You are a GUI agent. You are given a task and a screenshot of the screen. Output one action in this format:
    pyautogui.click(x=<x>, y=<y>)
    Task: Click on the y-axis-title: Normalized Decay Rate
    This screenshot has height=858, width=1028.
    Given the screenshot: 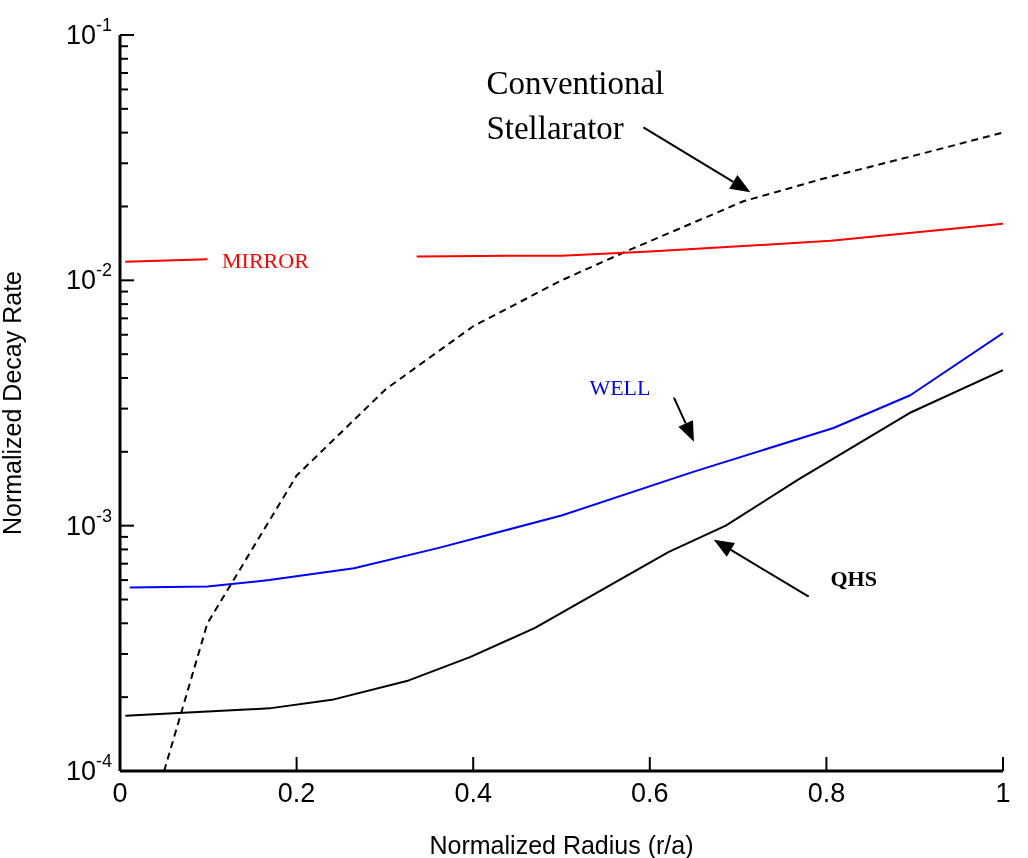 What is the action you would take?
    pyautogui.click(x=13, y=403)
    